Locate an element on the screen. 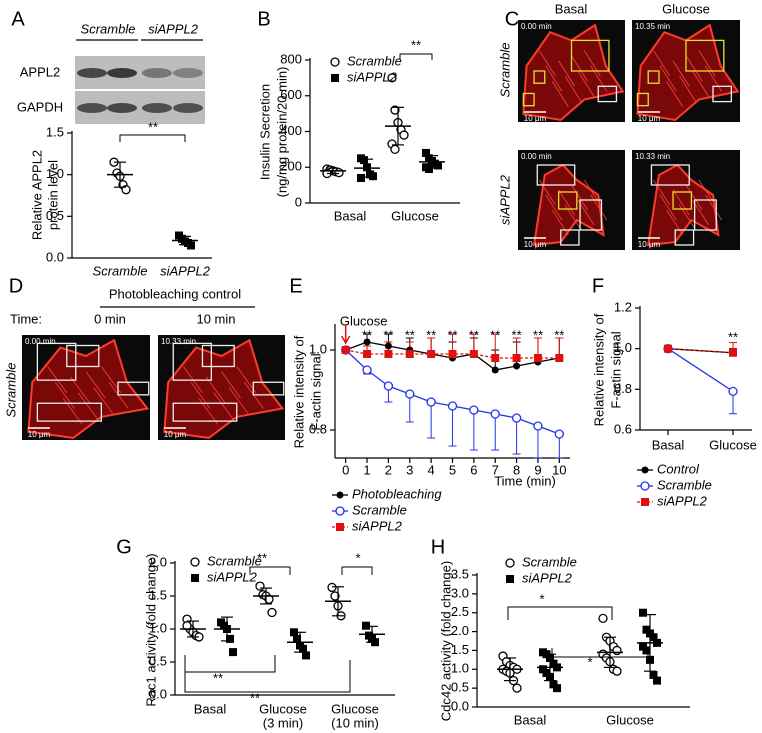  y-tick-label: 0.0 is located at coordinates (158, 693).